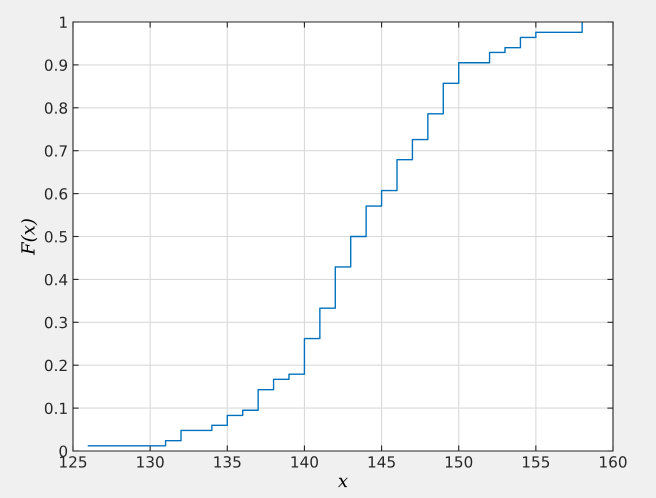 This screenshot has height=498, width=656. I want to click on x-tick-label: 160, so click(613, 462).